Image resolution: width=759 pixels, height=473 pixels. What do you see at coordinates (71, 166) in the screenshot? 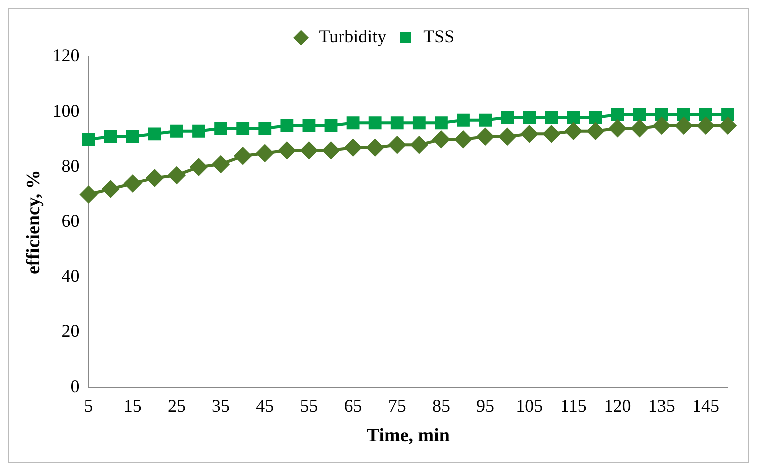
I see `y-tick-label: 80` at bounding box center [71, 166].